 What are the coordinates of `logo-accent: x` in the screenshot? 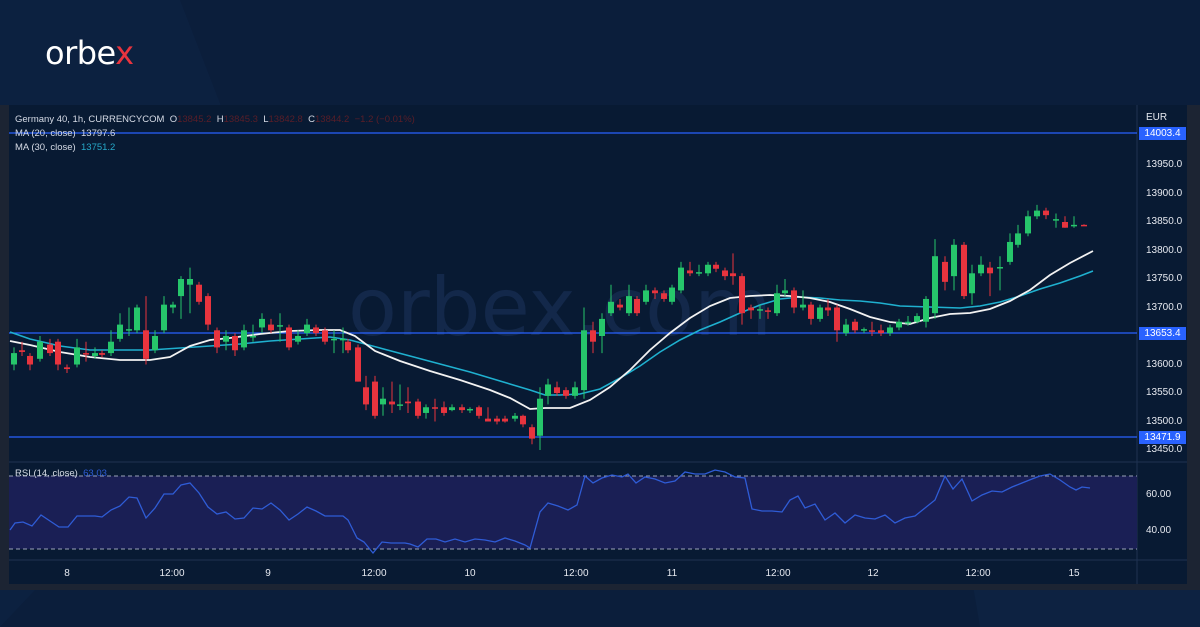 It's located at (124, 53).